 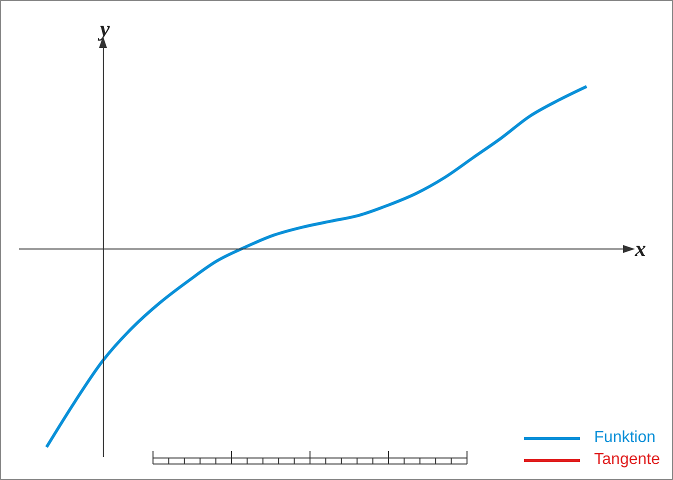 I want to click on legend-label: Tangente, so click(x=627, y=460).